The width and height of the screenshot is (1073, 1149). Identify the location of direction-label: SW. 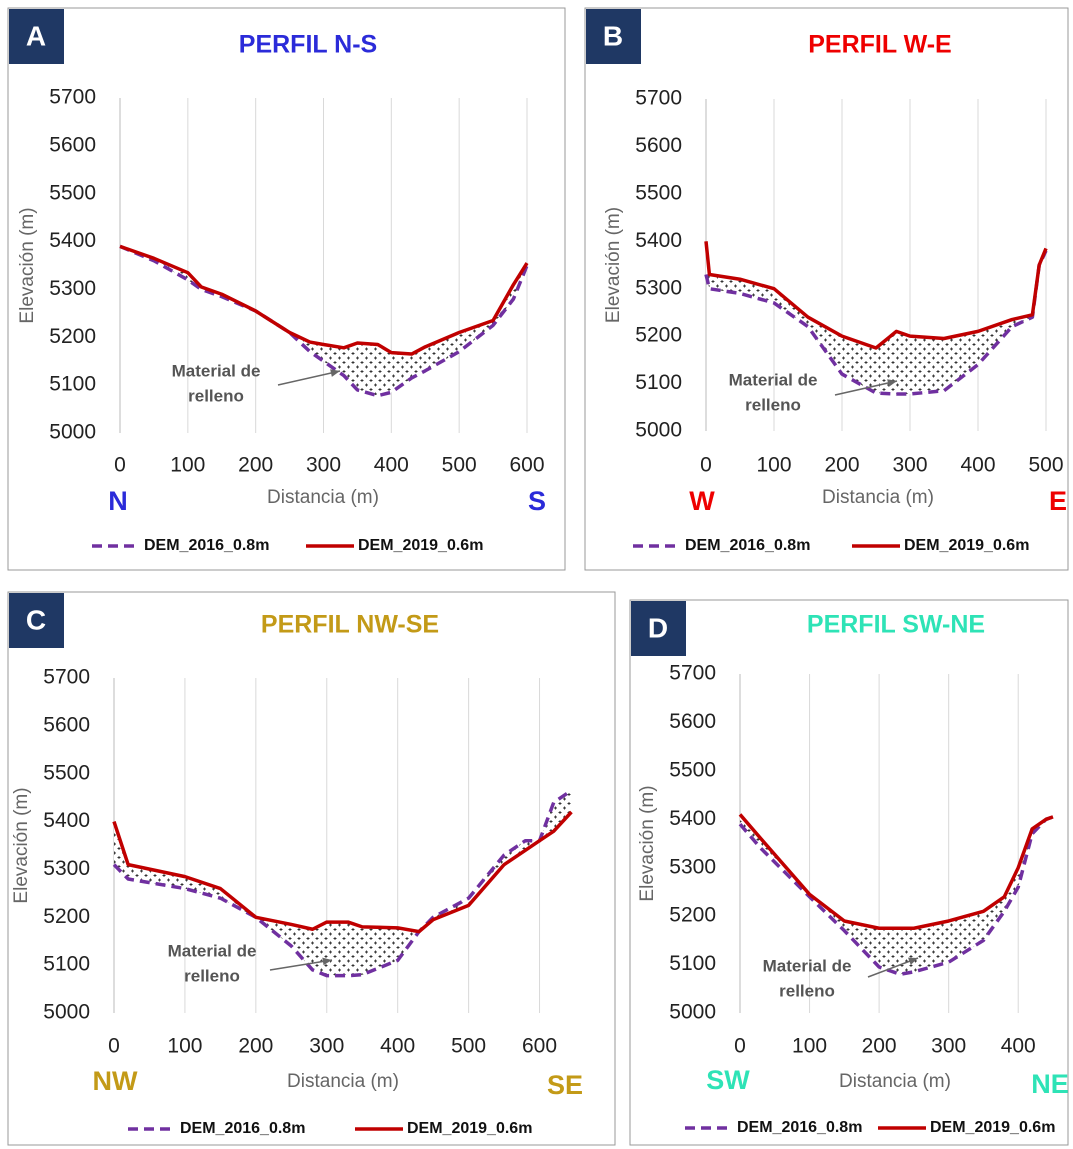
(728, 1080).